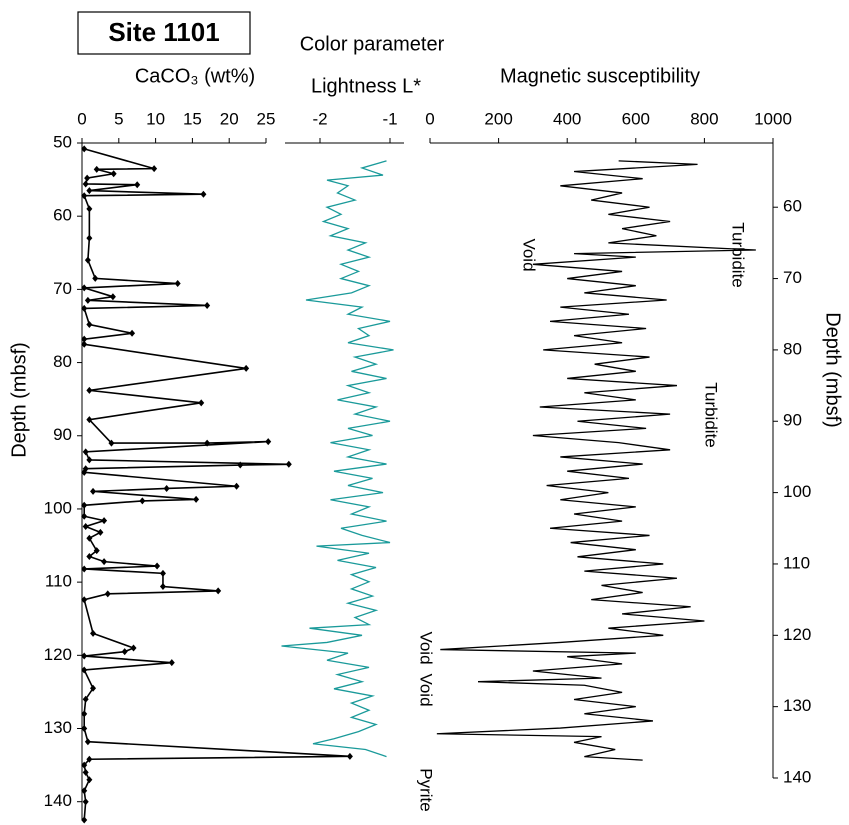 The image size is (849, 825). I want to click on title-box, so click(164, 33).